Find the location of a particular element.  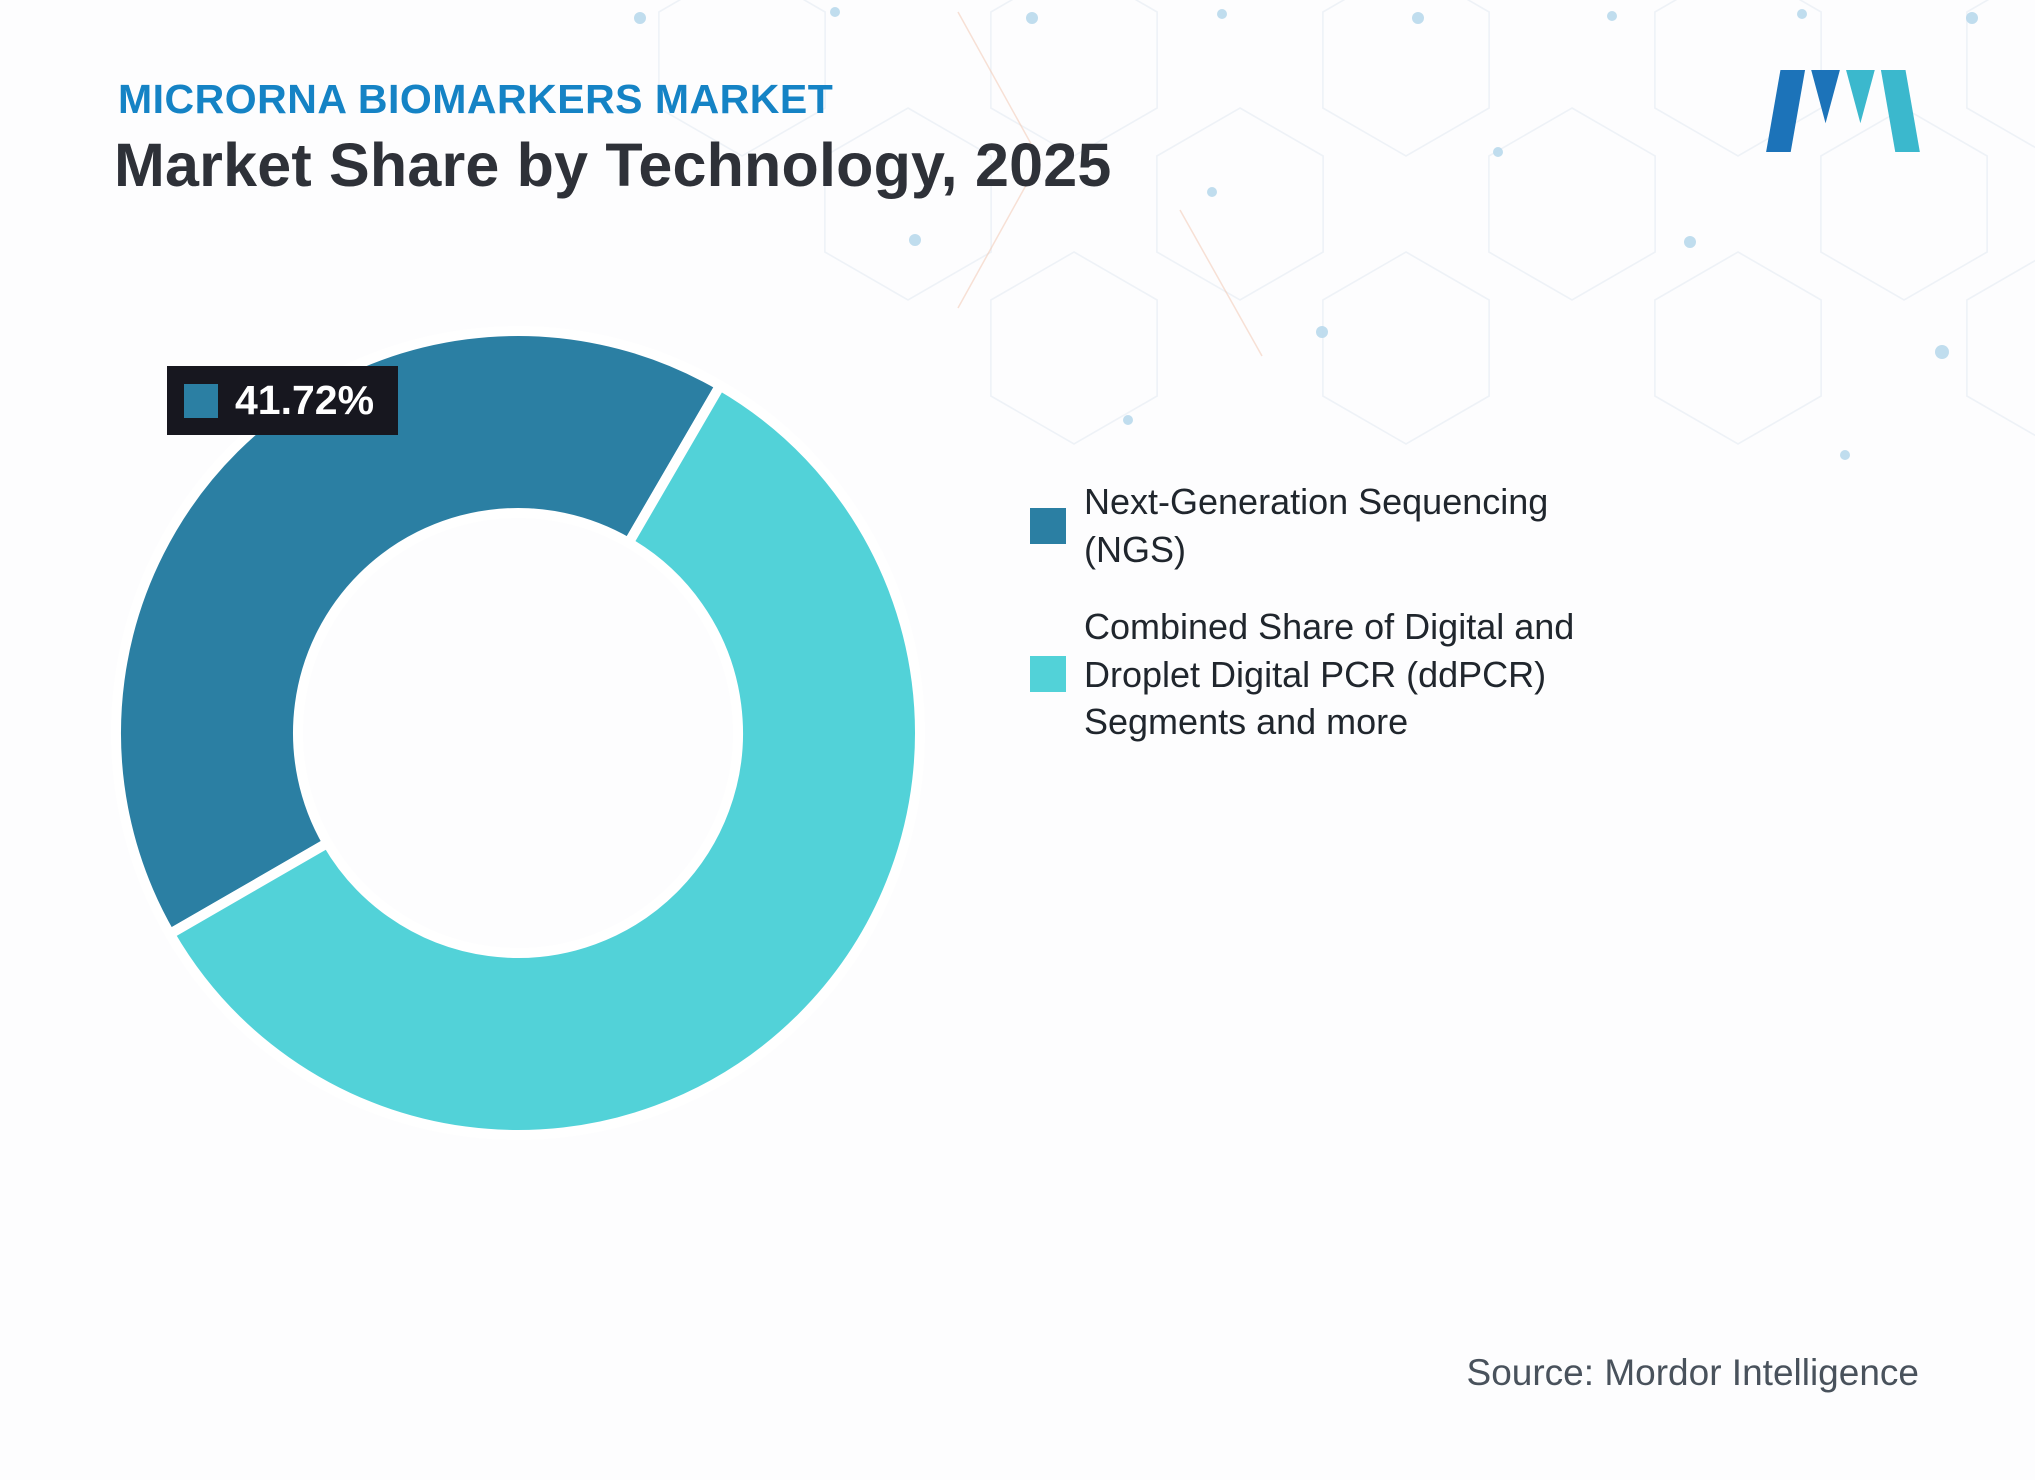

legend-item-ngs: Next-Generation Sequencing (NGS) is located at coordinates (1370, 525).